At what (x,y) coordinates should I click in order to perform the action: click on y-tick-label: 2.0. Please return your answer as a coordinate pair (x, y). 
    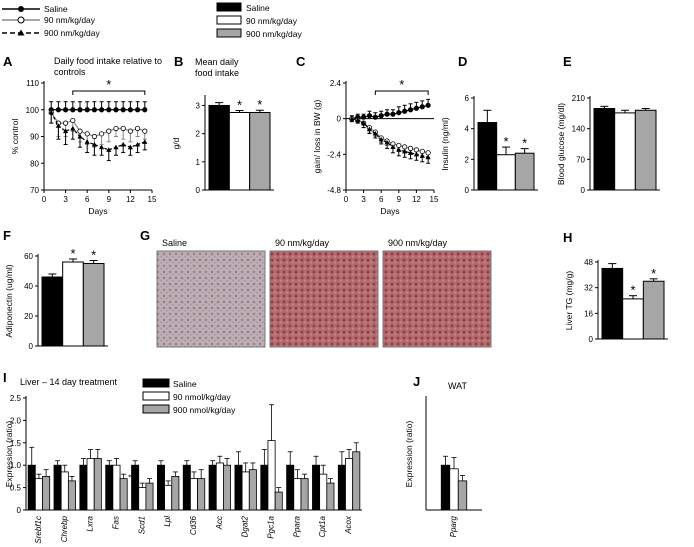
    Looking at the image, I should click on (16, 420).